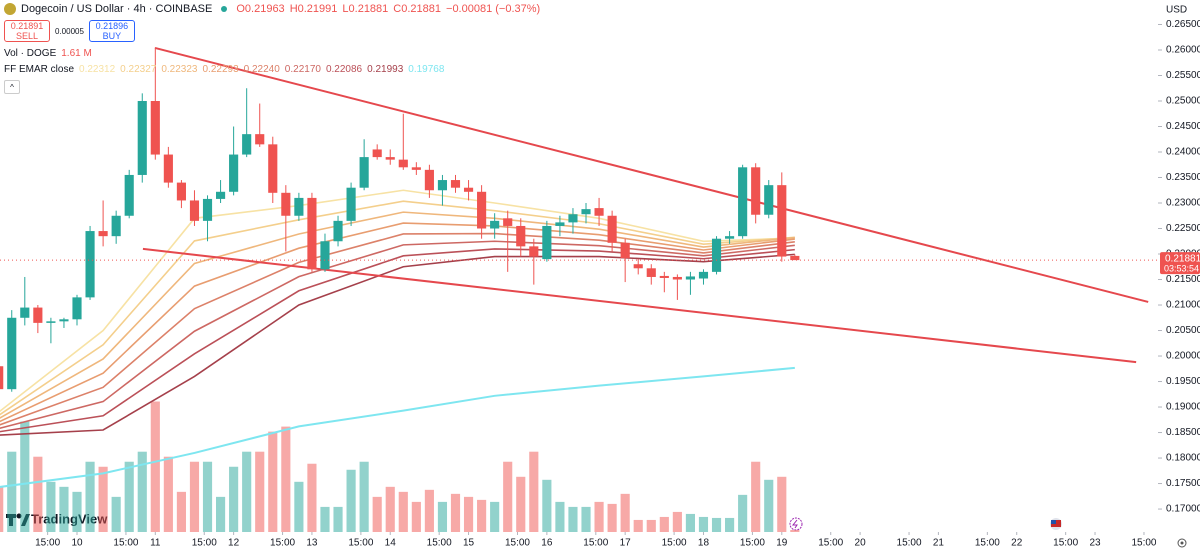  I want to click on ohlc: O0.21963, so click(260, 9).